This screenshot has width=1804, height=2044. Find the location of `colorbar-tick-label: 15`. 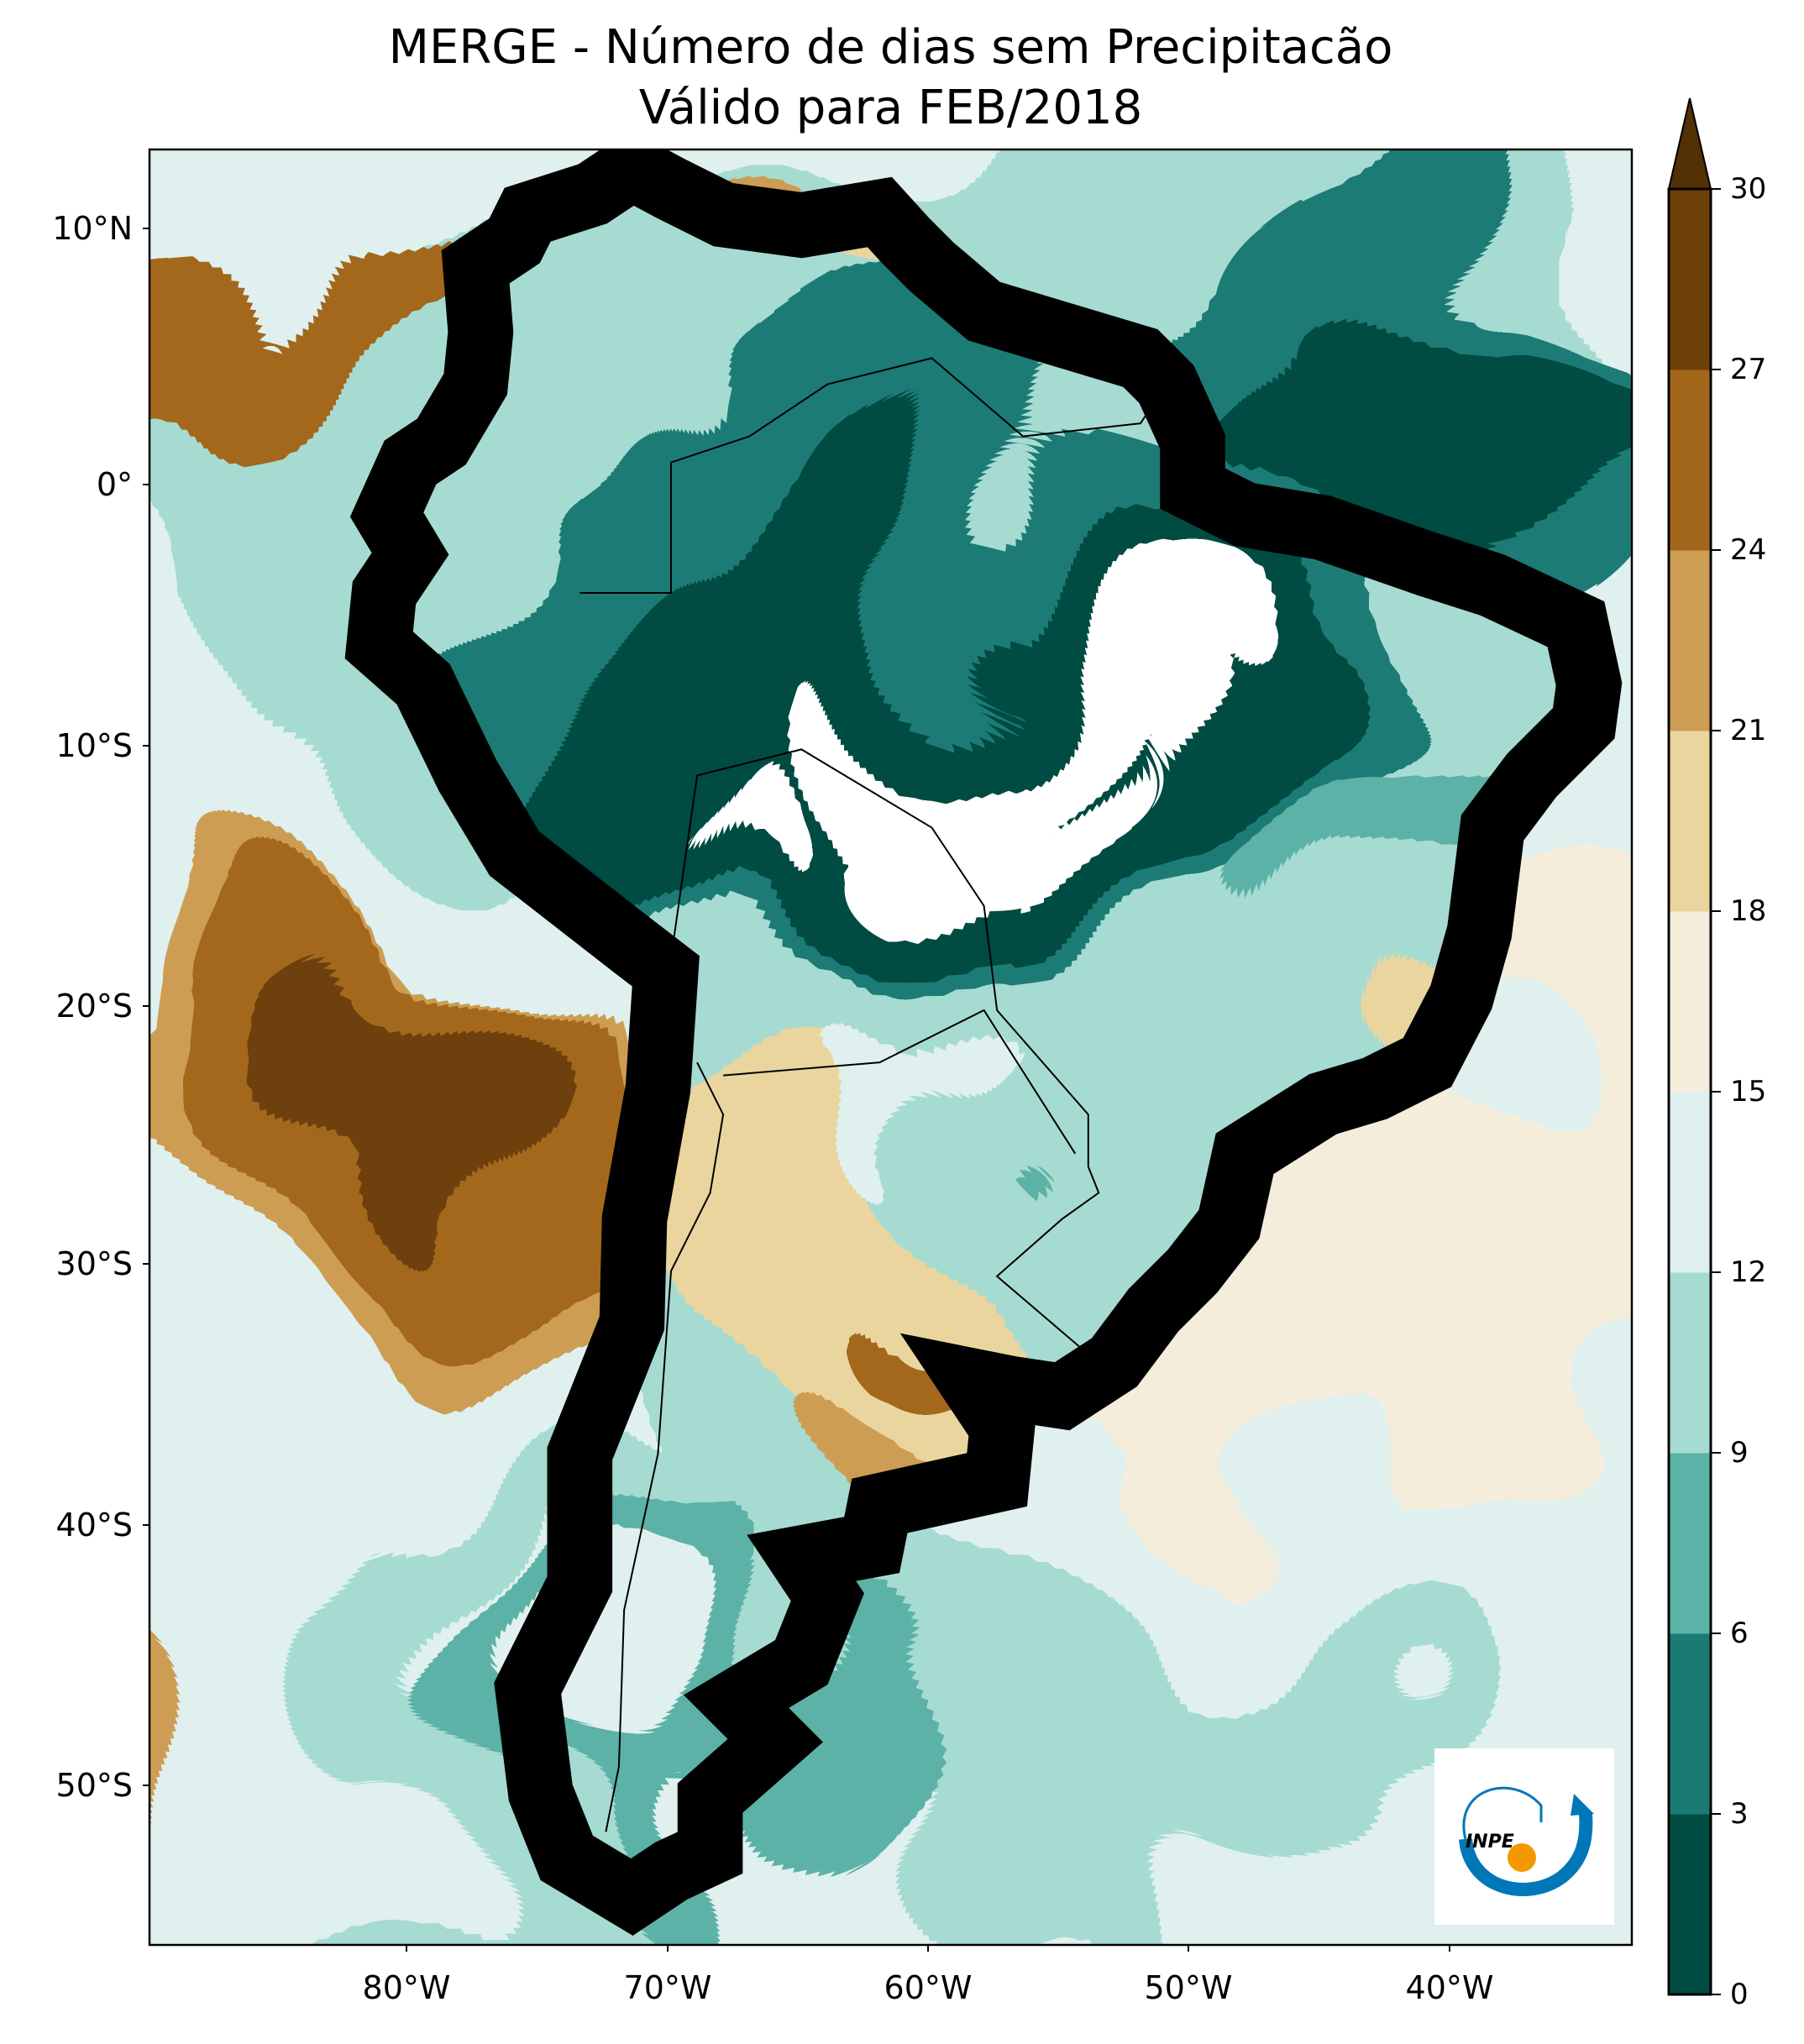

colorbar-tick-label: 15 is located at coordinates (1748, 1091).